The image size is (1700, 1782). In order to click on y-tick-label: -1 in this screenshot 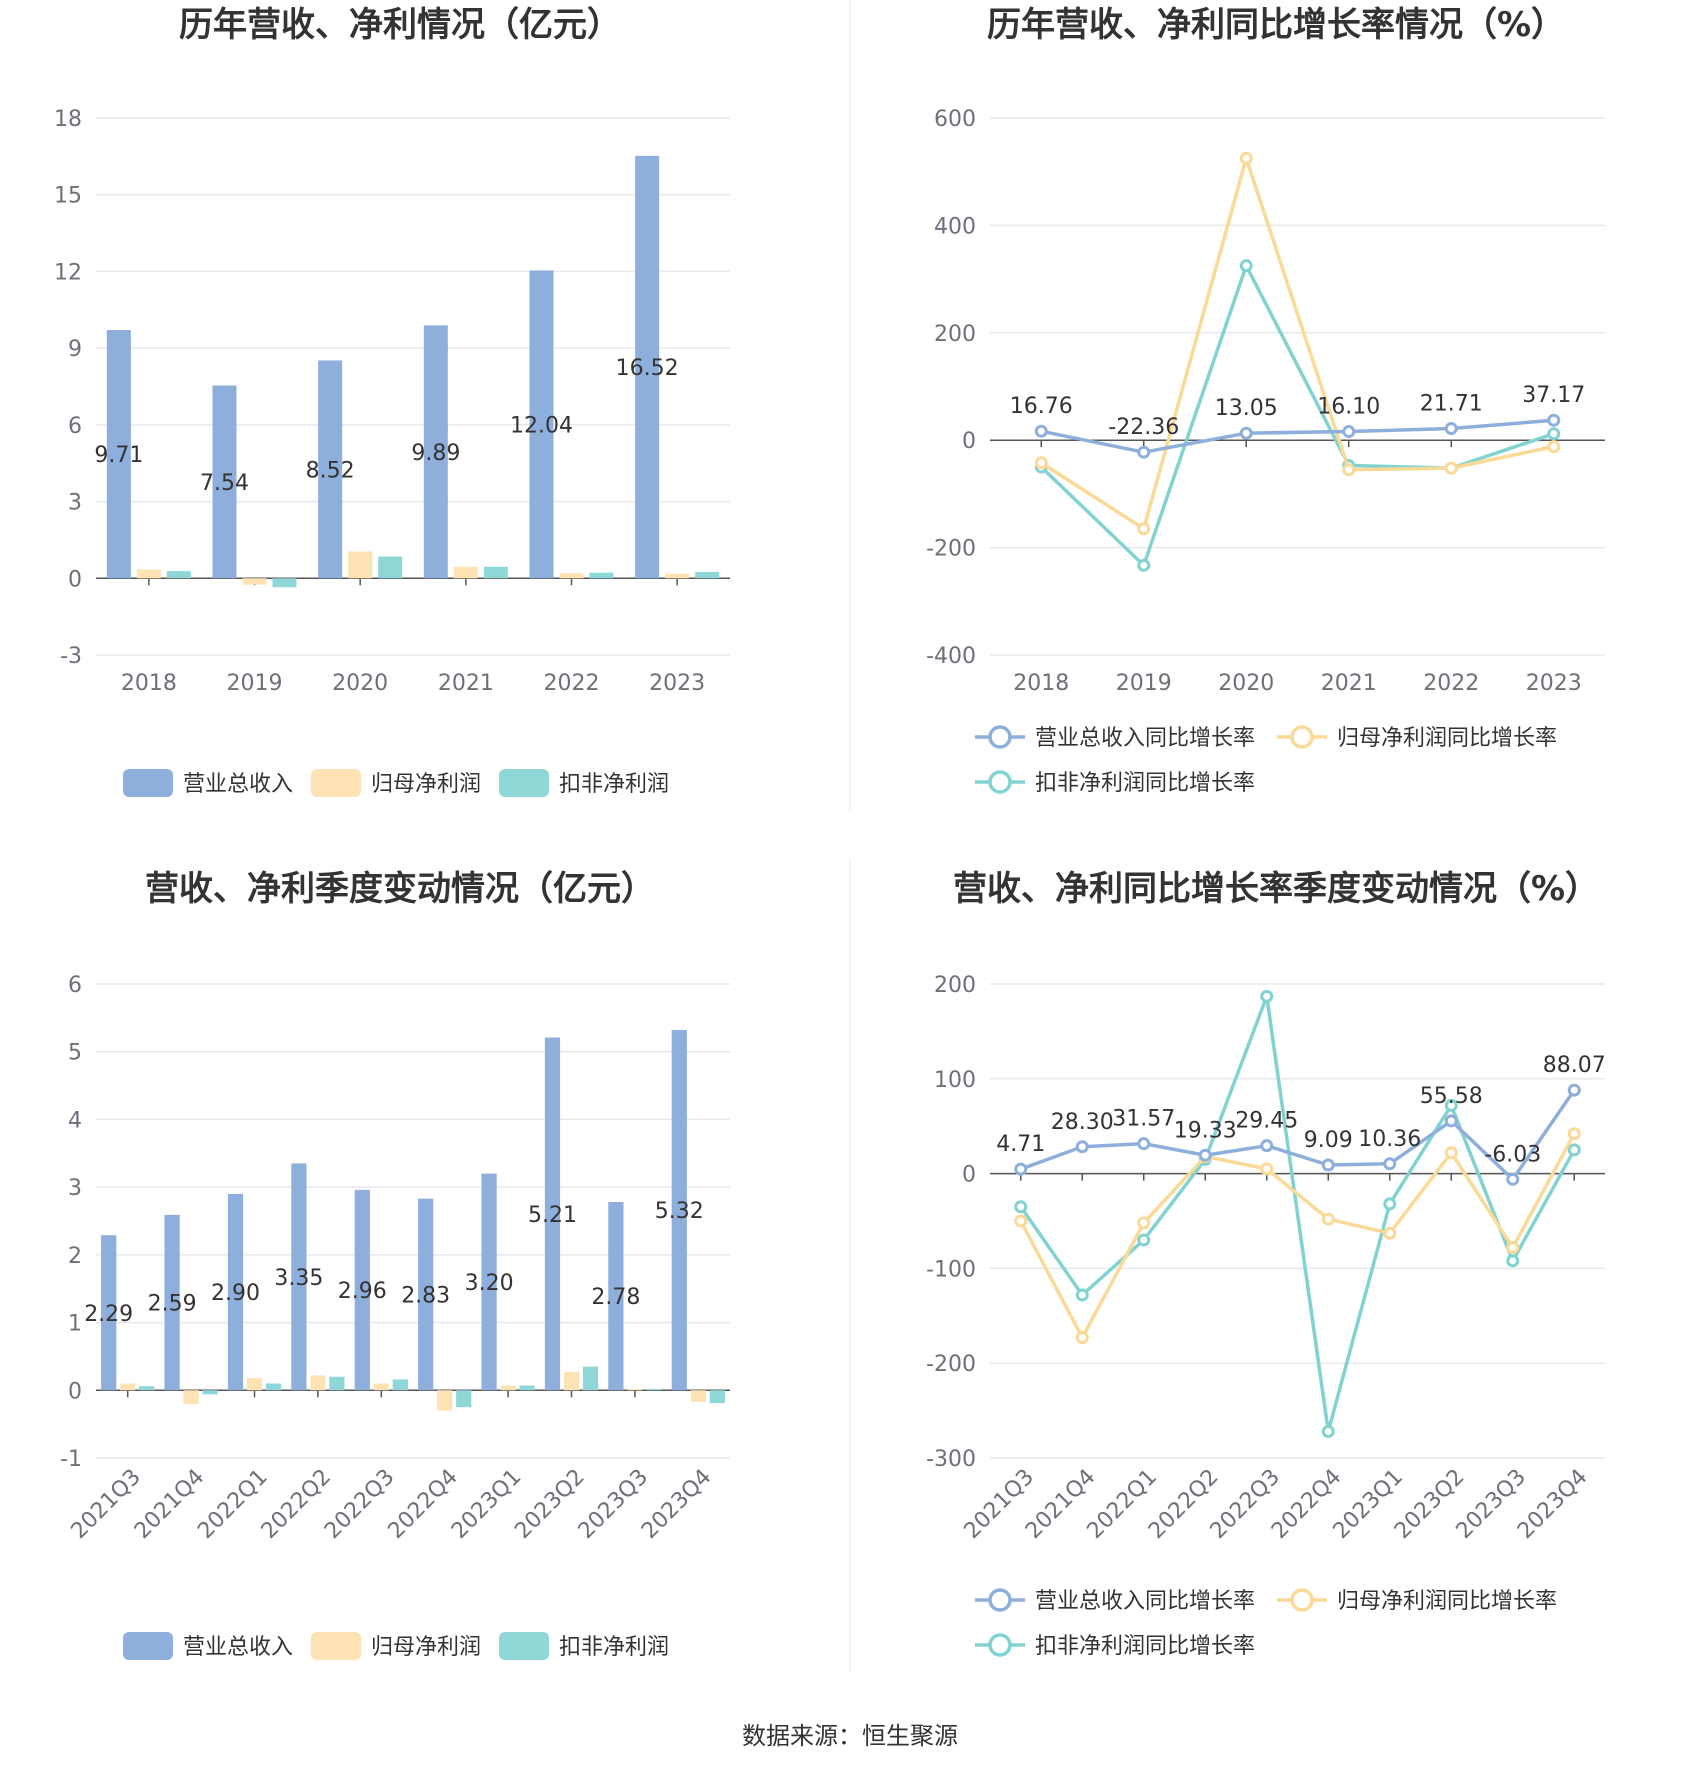, I will do `click(71, 1459)`.